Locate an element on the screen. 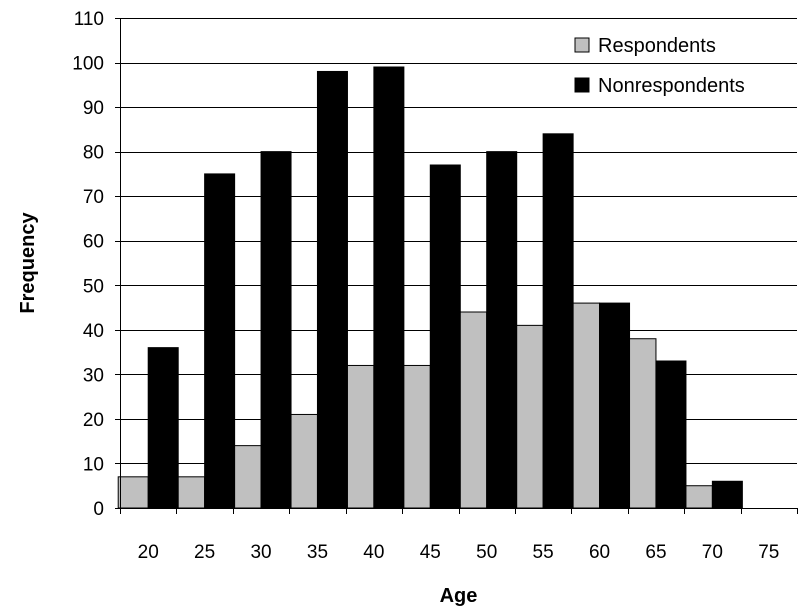 Image resolution: width=806 pixels, height=613 pixels. x-tick-label: 60 is located at coordinates (599, 552).